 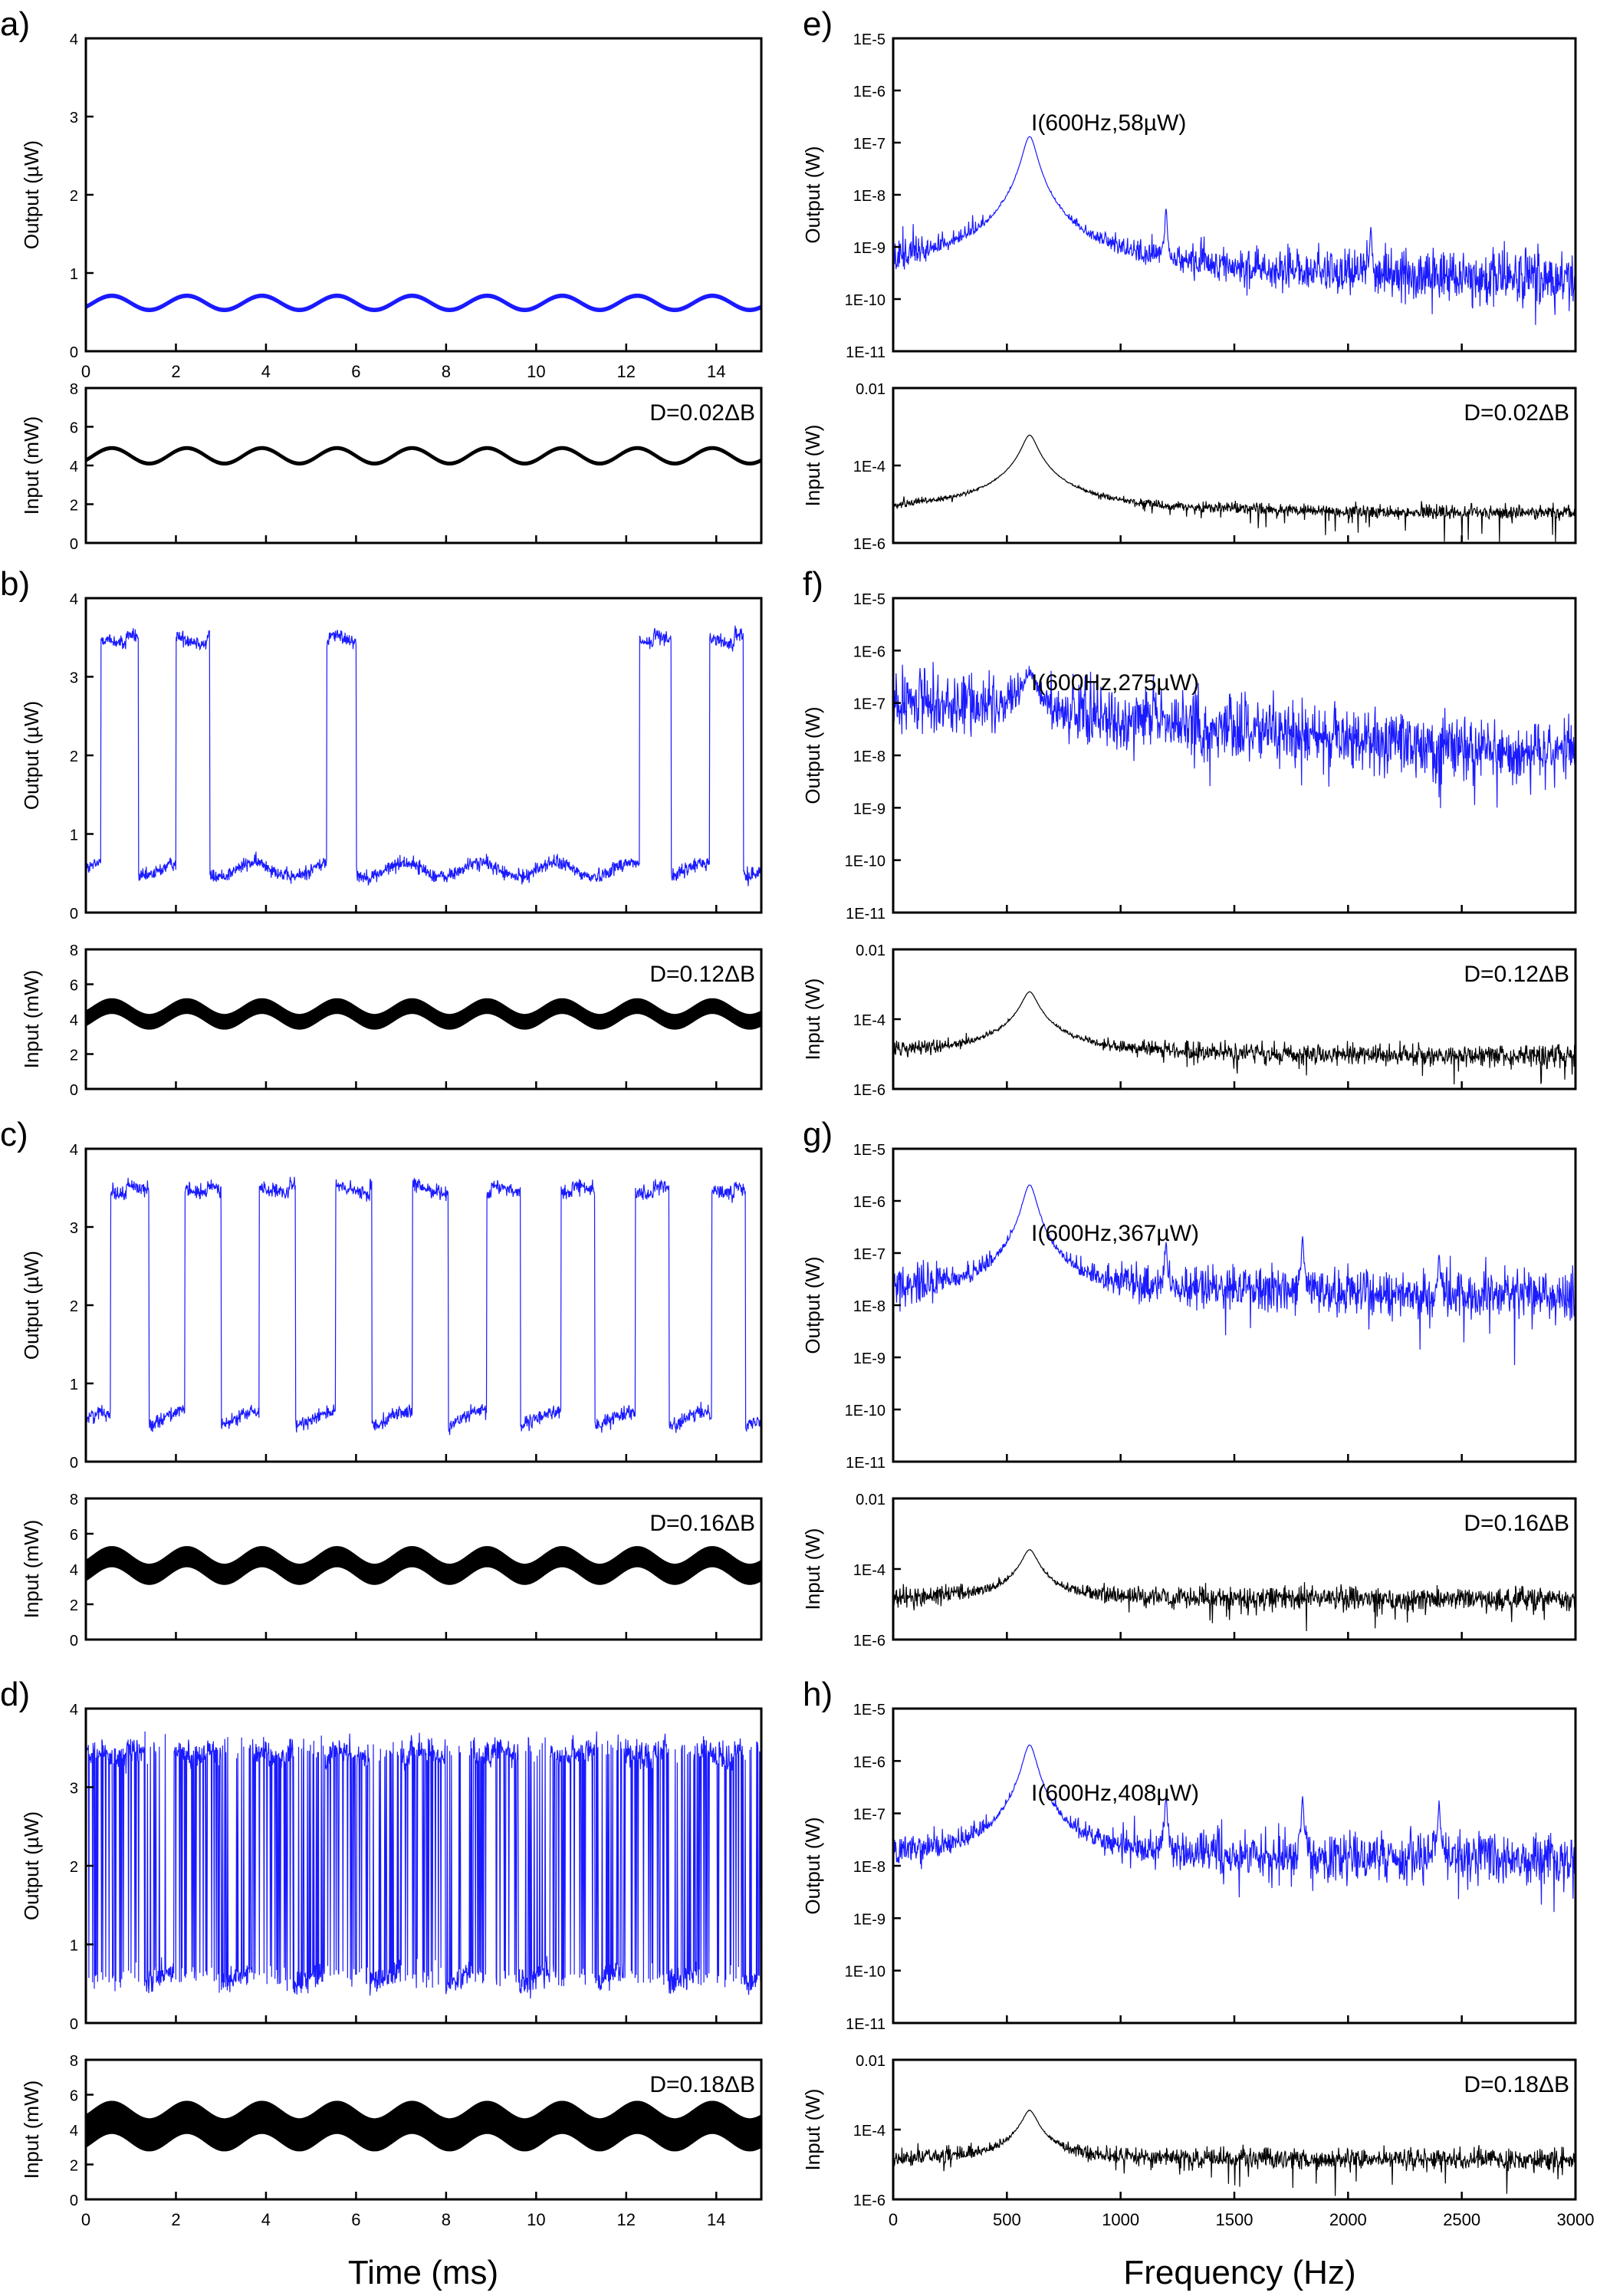 What do you see at coordinates (1115, 1793) in the screenshot?
I see `annotation-h-output: I(600Hz,408µW)` at bounding box center [1115, 1793].